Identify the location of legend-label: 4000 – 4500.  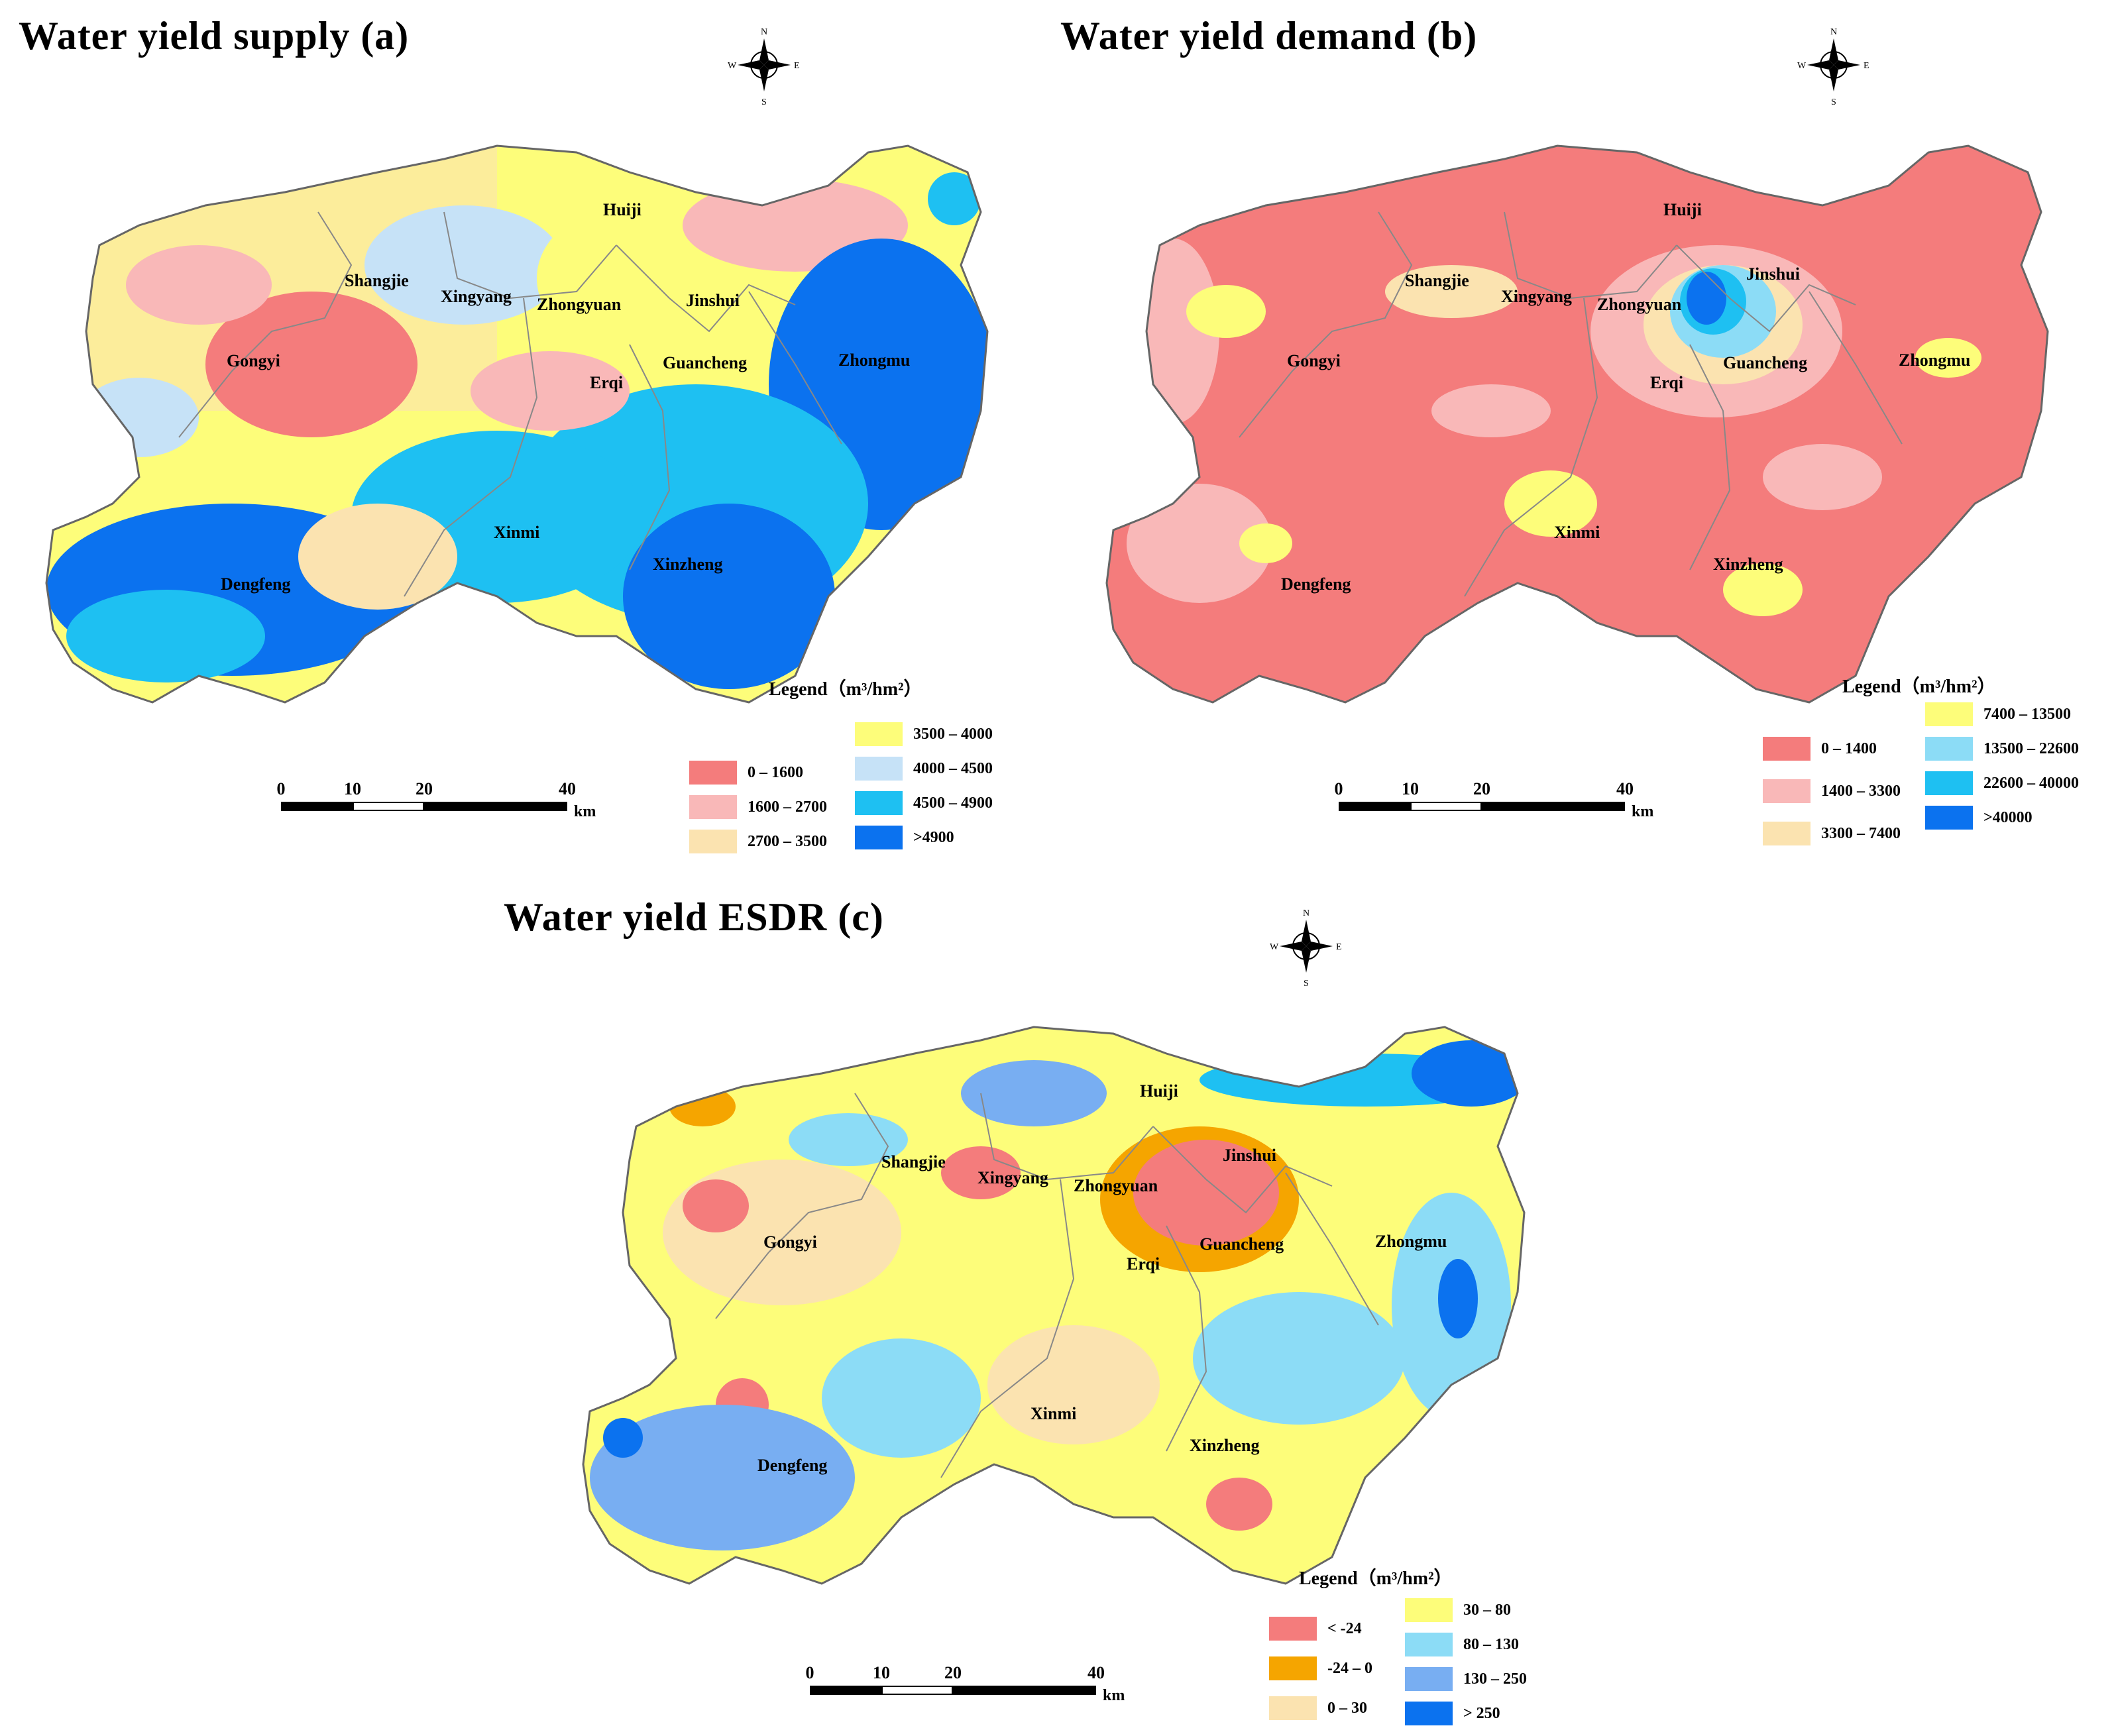
(953, 768).